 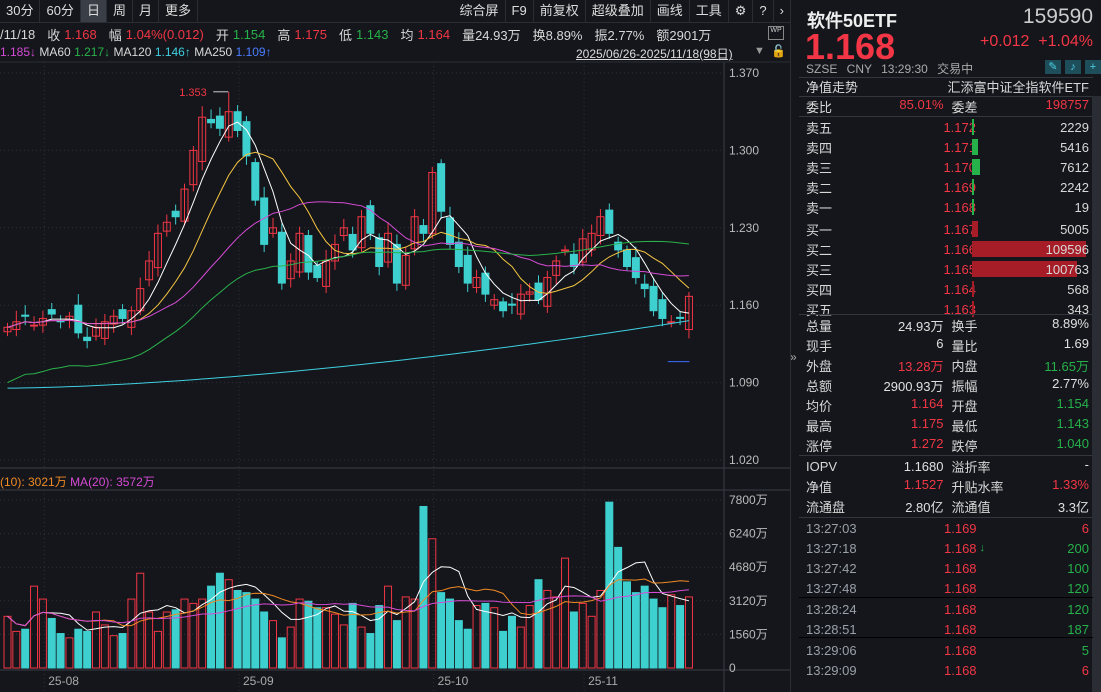 What do you see at coordinates (832, 87) in the screenshot?
I see `nav-trend-link: 净值走势` at bounding box center [832, 87].